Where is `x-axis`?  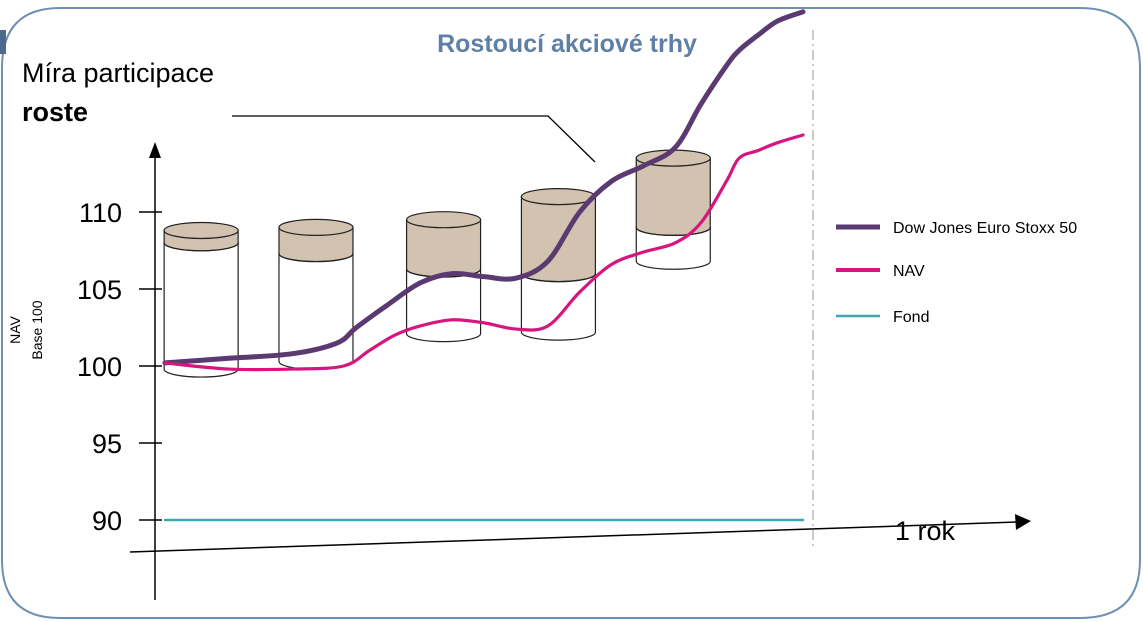
x-axis is located at coordinates (580, 533).